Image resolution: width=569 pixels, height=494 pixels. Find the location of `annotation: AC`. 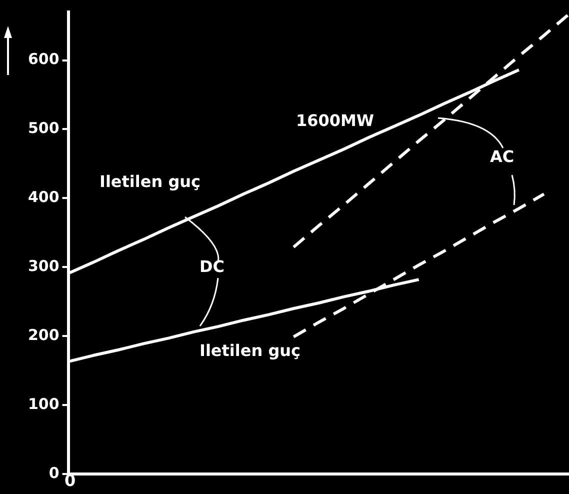

annotation: AC is located at coordinates (502, 156).